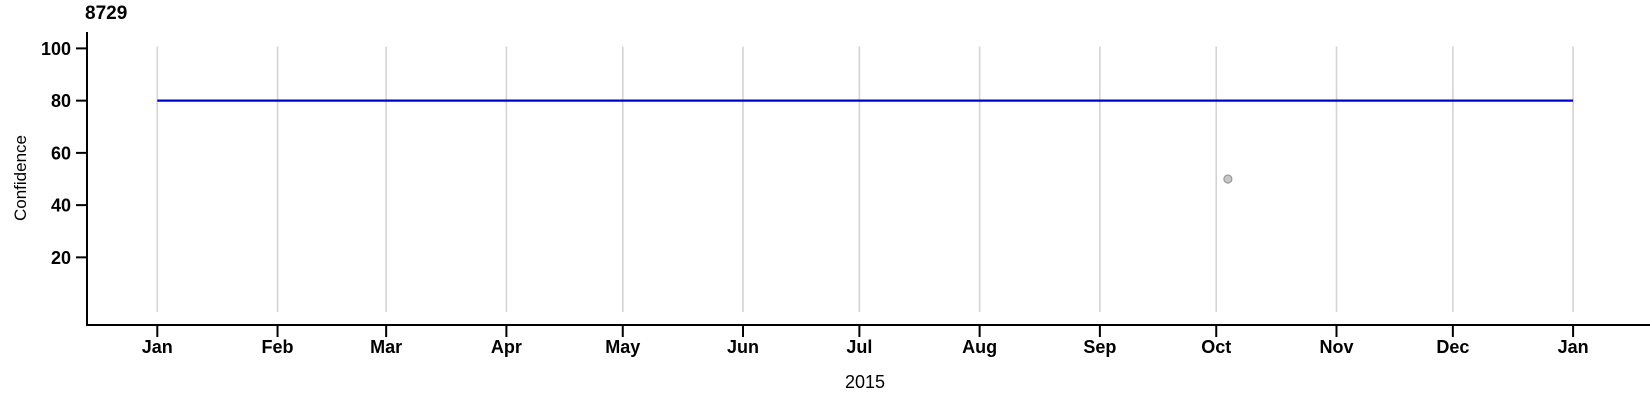 This screenshot has height=400, width=1650. I want to click on x-tick-label: Aug, so click(979, 347).